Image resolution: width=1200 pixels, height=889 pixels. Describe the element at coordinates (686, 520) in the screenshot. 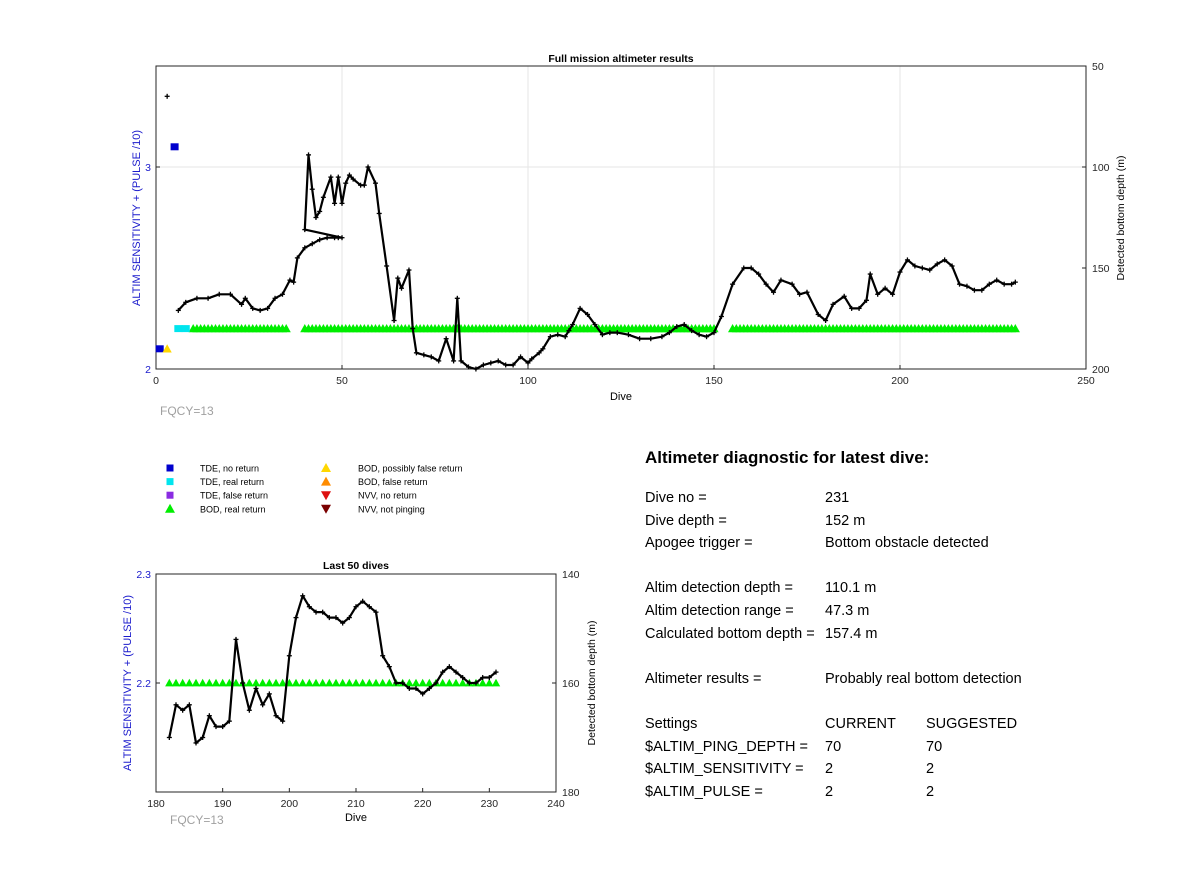

I see `dive-depth-label: Dive depth =` at that location.